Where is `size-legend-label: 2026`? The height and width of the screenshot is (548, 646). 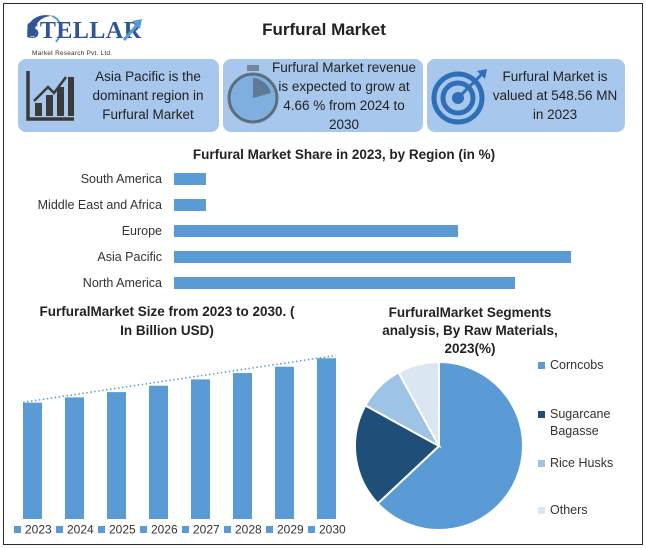
size-legend-label: 2026 is located at coordinates (164, 530).